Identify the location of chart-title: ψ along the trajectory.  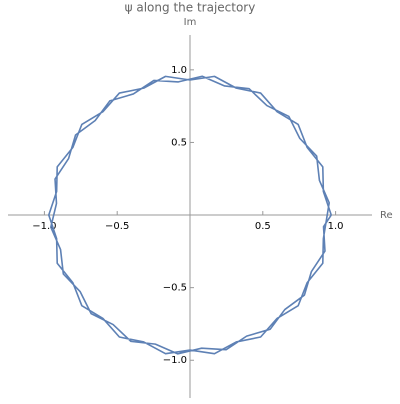
(190, 8).